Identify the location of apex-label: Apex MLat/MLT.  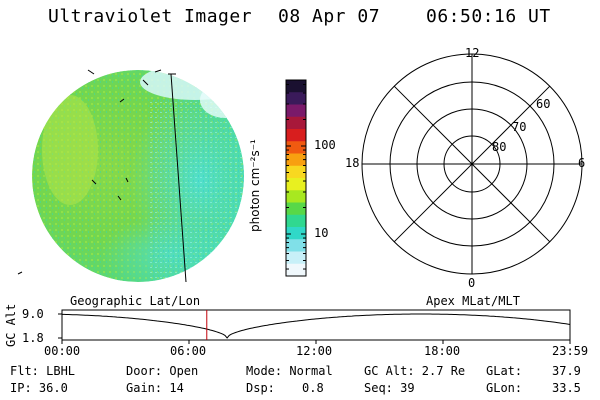
(473, 301).